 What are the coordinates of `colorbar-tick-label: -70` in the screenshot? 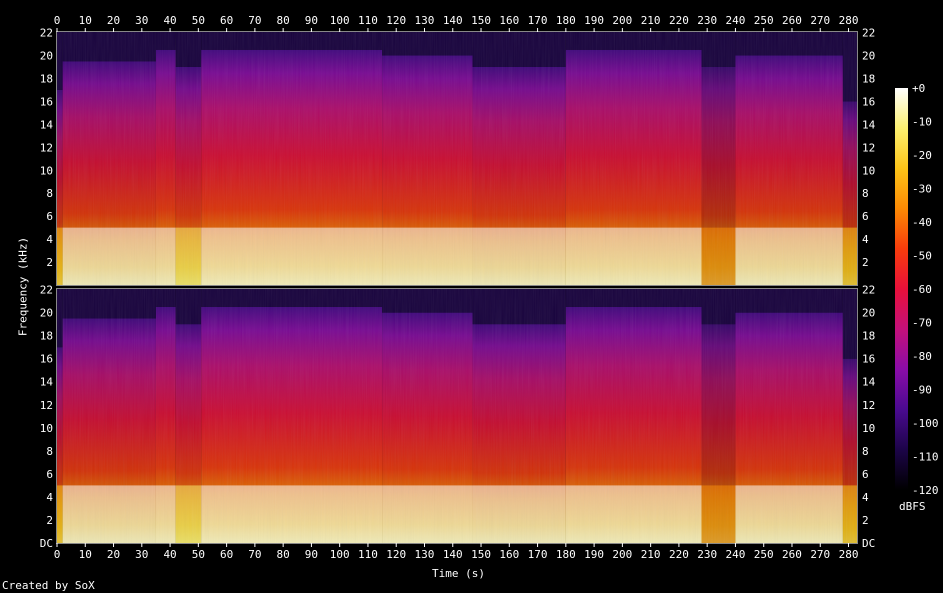 It's located at (922, 323).